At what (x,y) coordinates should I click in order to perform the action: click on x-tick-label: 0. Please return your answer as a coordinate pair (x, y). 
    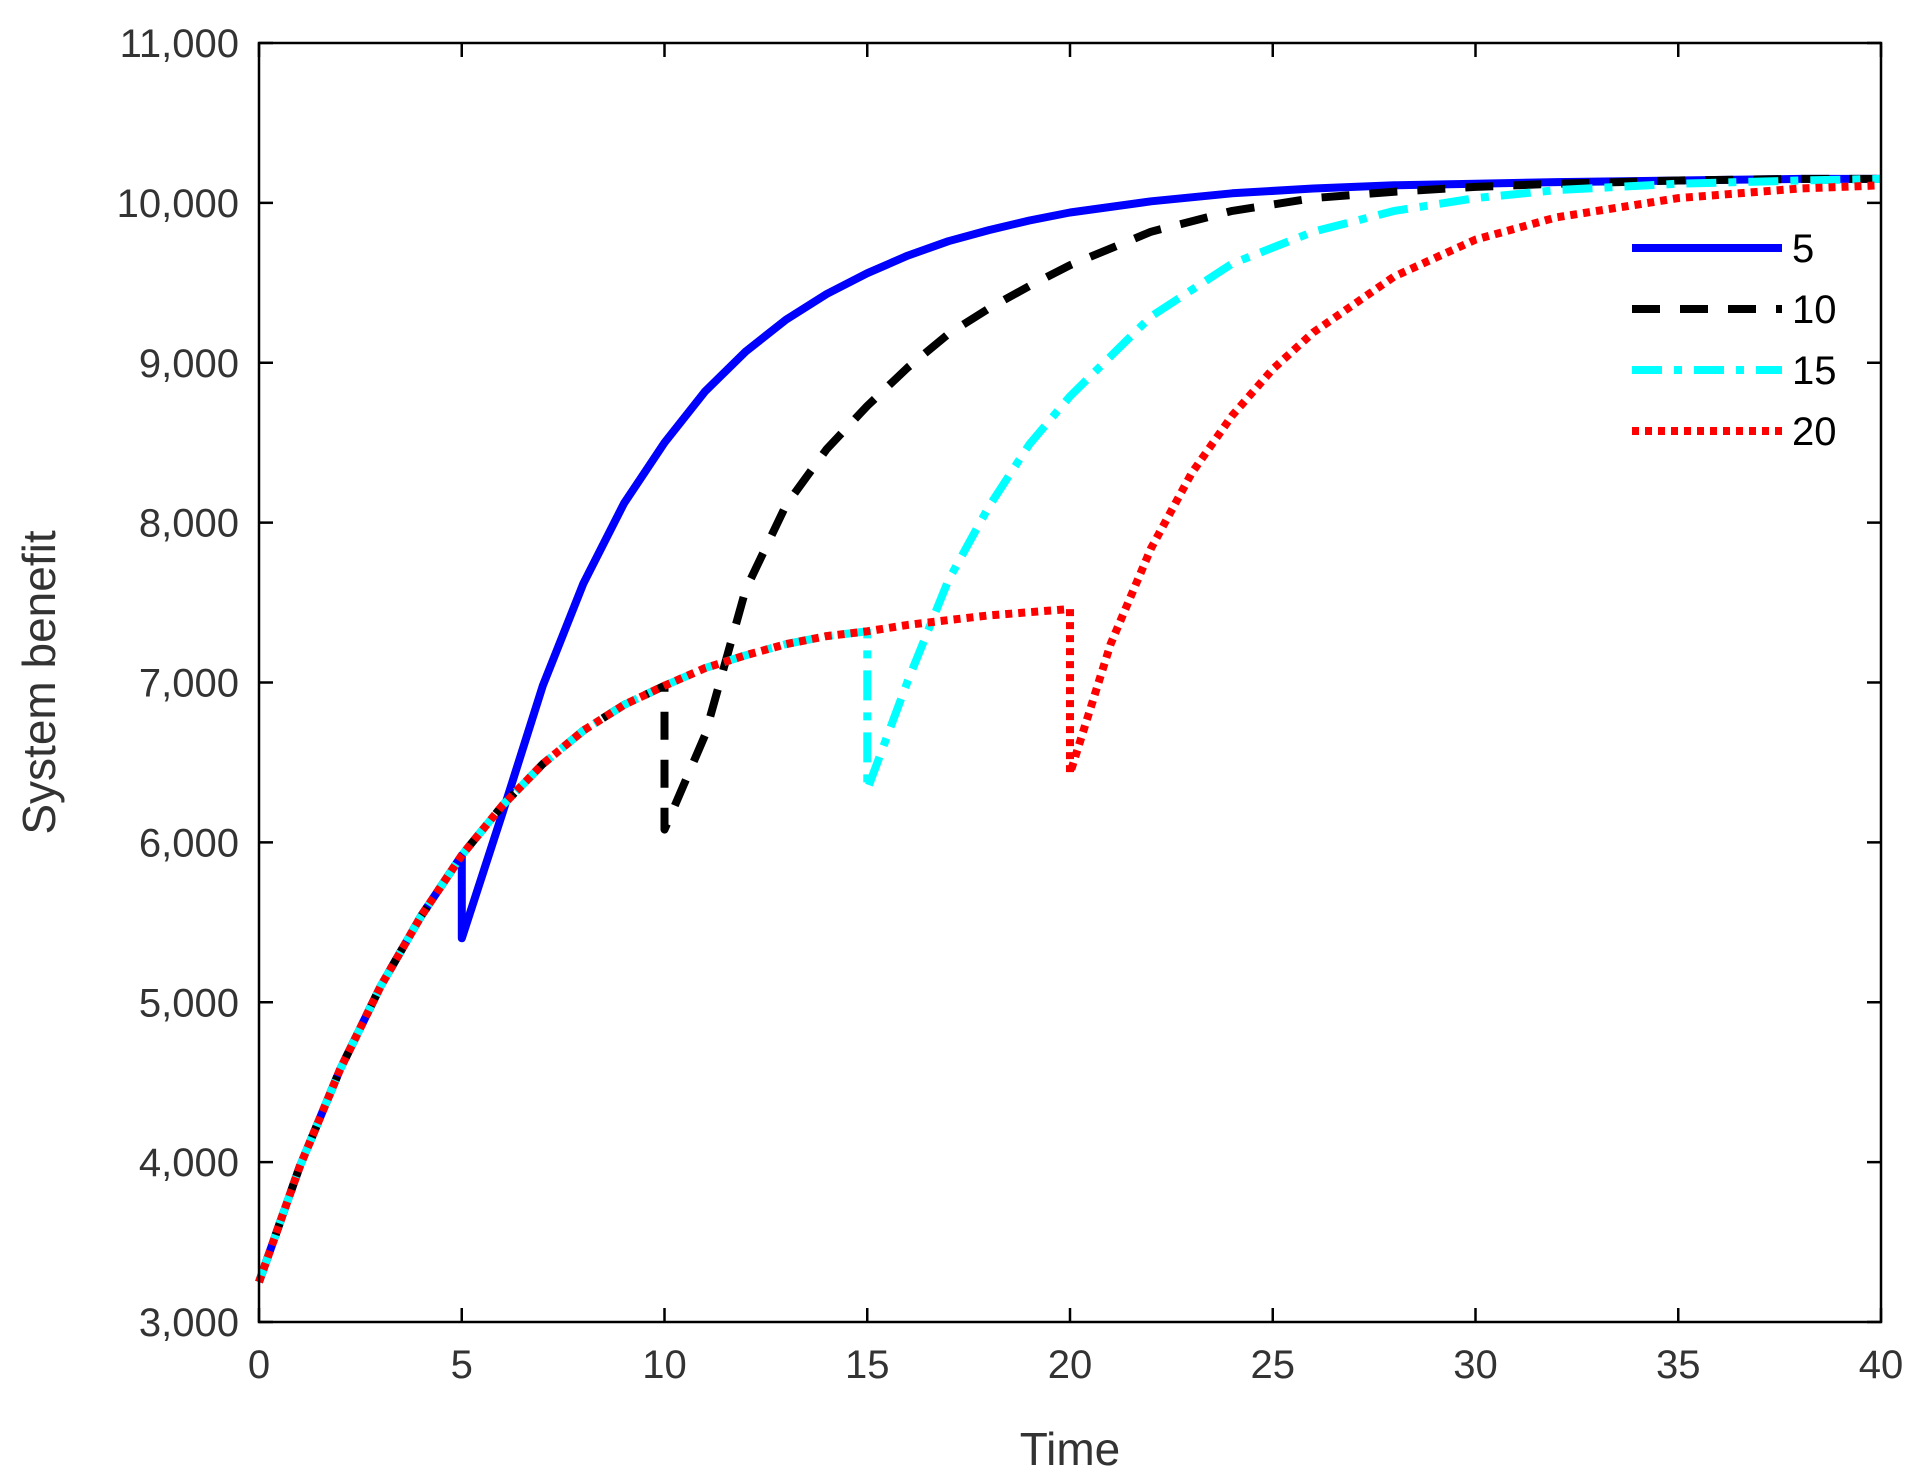
    Looking at the image, I should click on (259, 1365).